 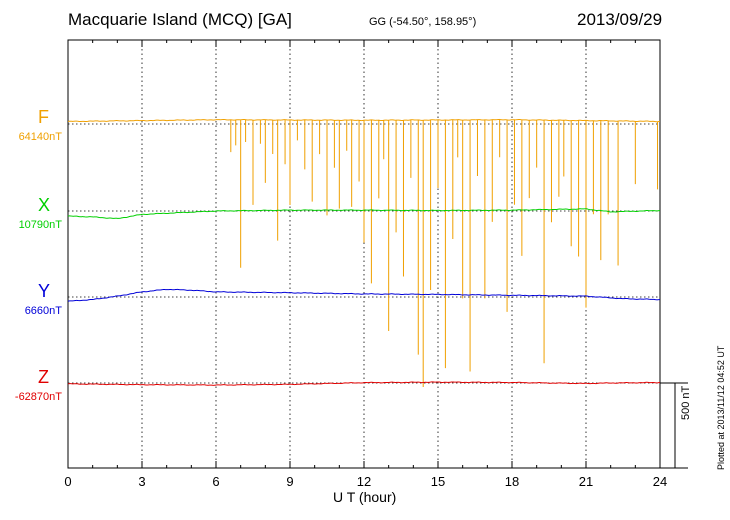 I want to click on x-tick-label: 18, so click(x=512, y=481).